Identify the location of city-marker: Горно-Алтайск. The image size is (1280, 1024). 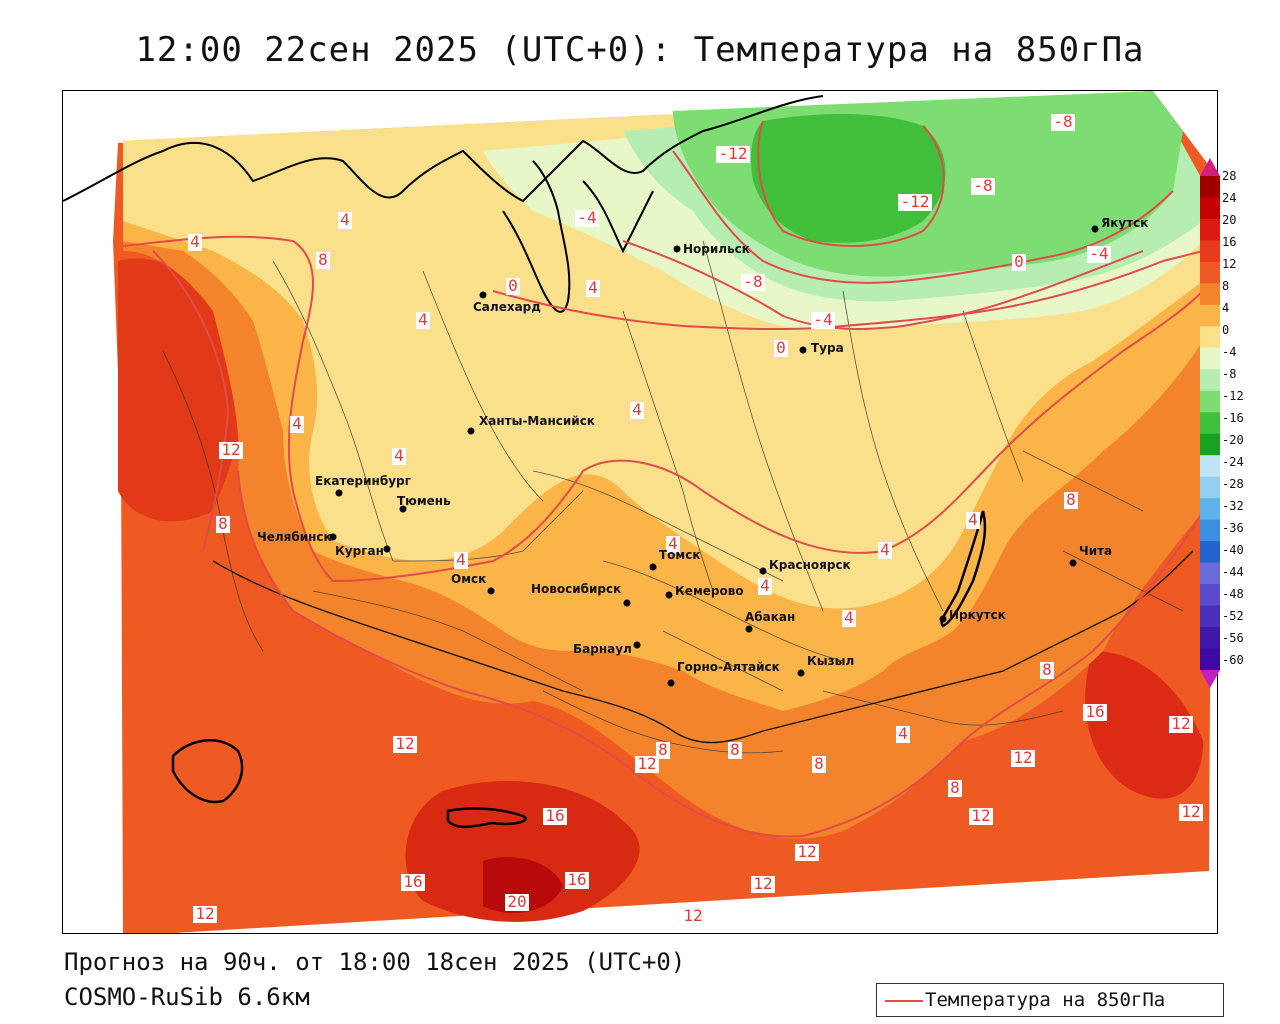
(723, 673).